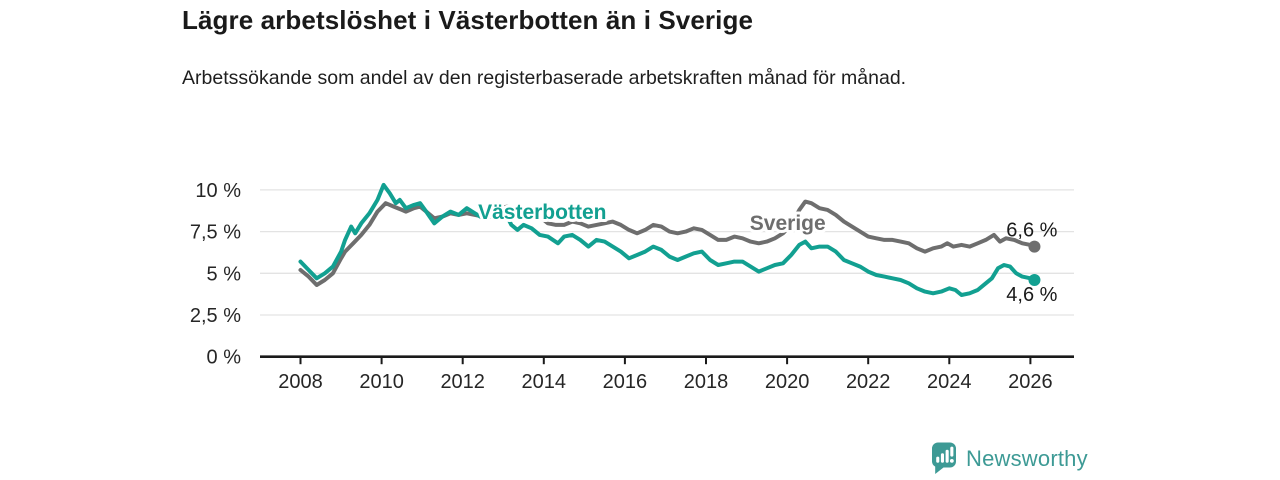  I want to click on x-axis-tick-label: 2016, so click(625, 382).